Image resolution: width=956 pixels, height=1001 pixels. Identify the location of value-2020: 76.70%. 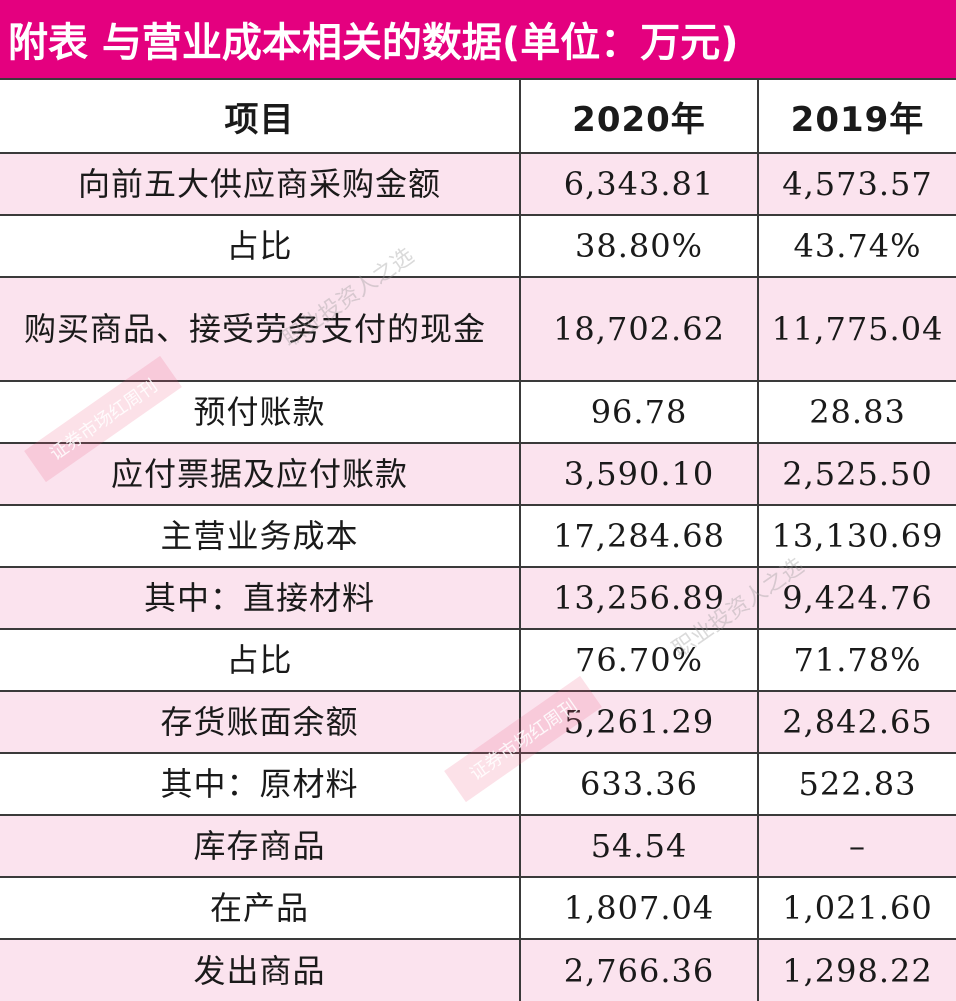
(638, 659).